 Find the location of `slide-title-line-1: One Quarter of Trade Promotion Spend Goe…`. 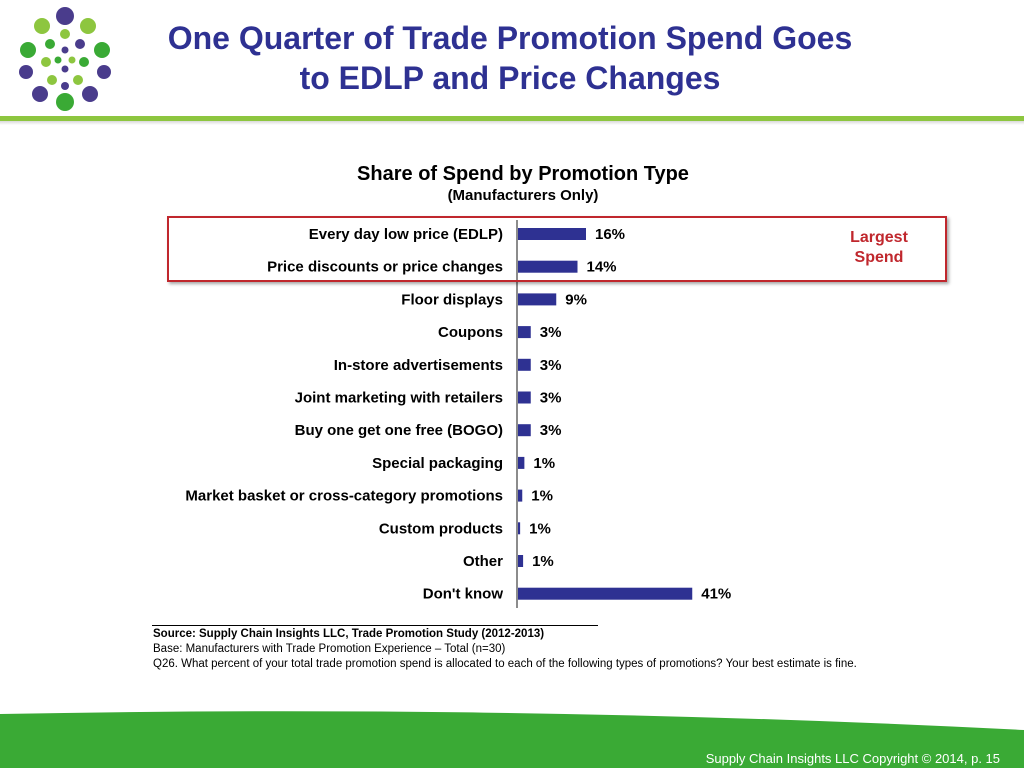

slide-title-line-1: One Quarter of Trade Promotion Spend Goe… is located at coordinates (510, 38).